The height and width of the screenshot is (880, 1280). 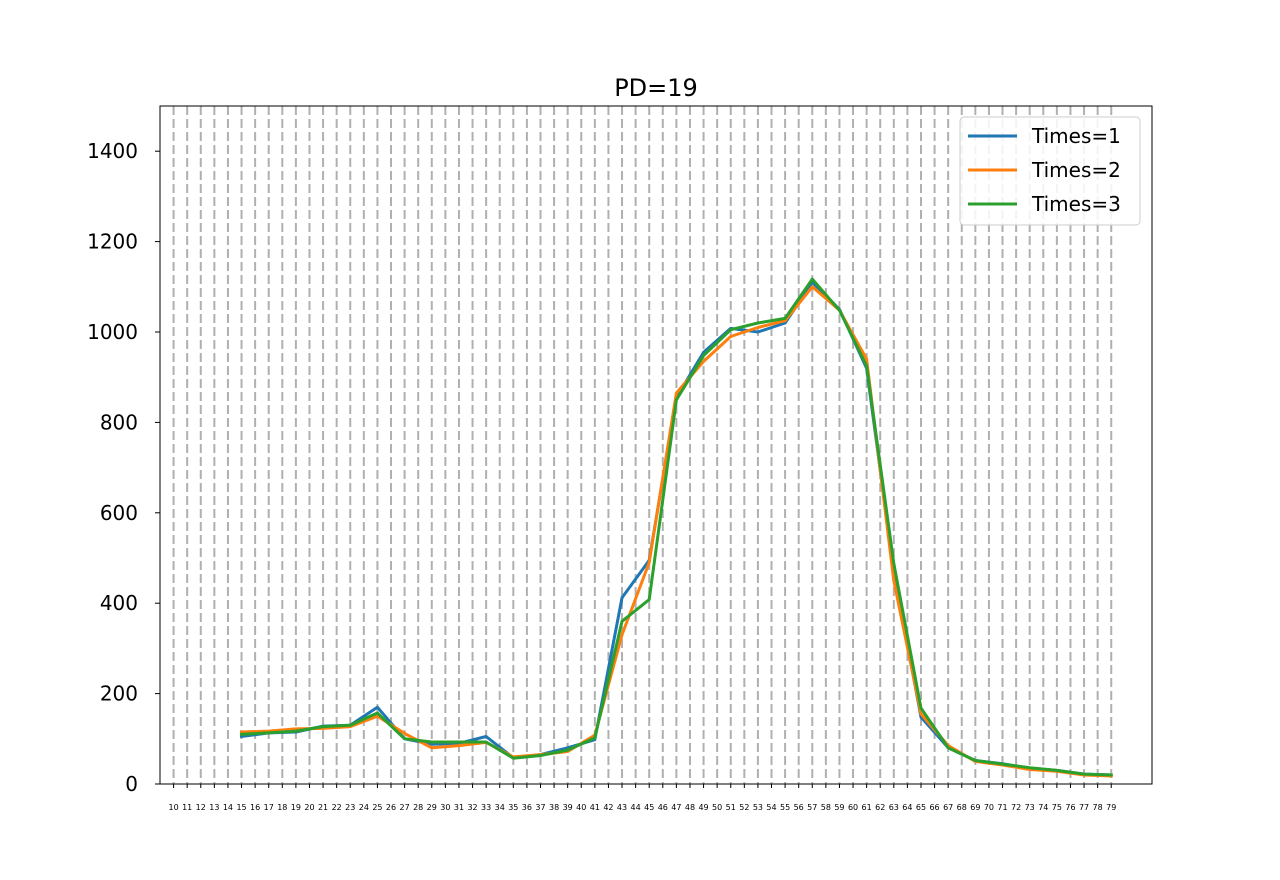 I want to click on x-tick-label: 60, so click(x=853, y=807).